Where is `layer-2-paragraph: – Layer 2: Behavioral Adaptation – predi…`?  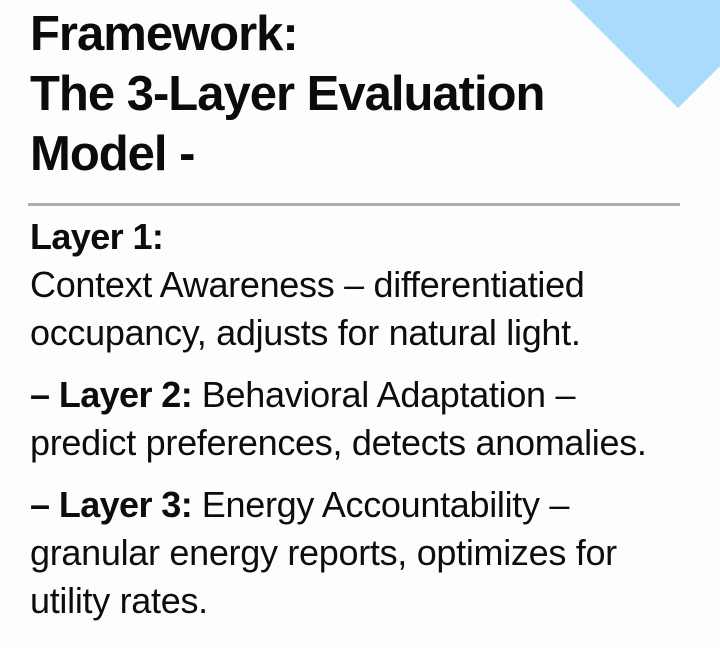 layer-2-paragraph: – Layer 2: Behavioral Adaptation – predi… is located at coordinates (371, 419).